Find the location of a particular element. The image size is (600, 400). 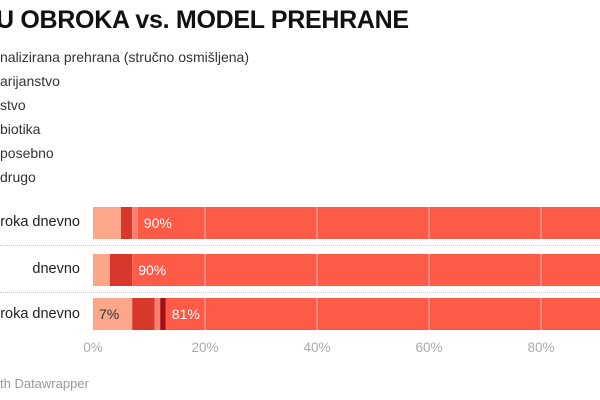

legend-item: drugo is located at coordinates (18, 177).